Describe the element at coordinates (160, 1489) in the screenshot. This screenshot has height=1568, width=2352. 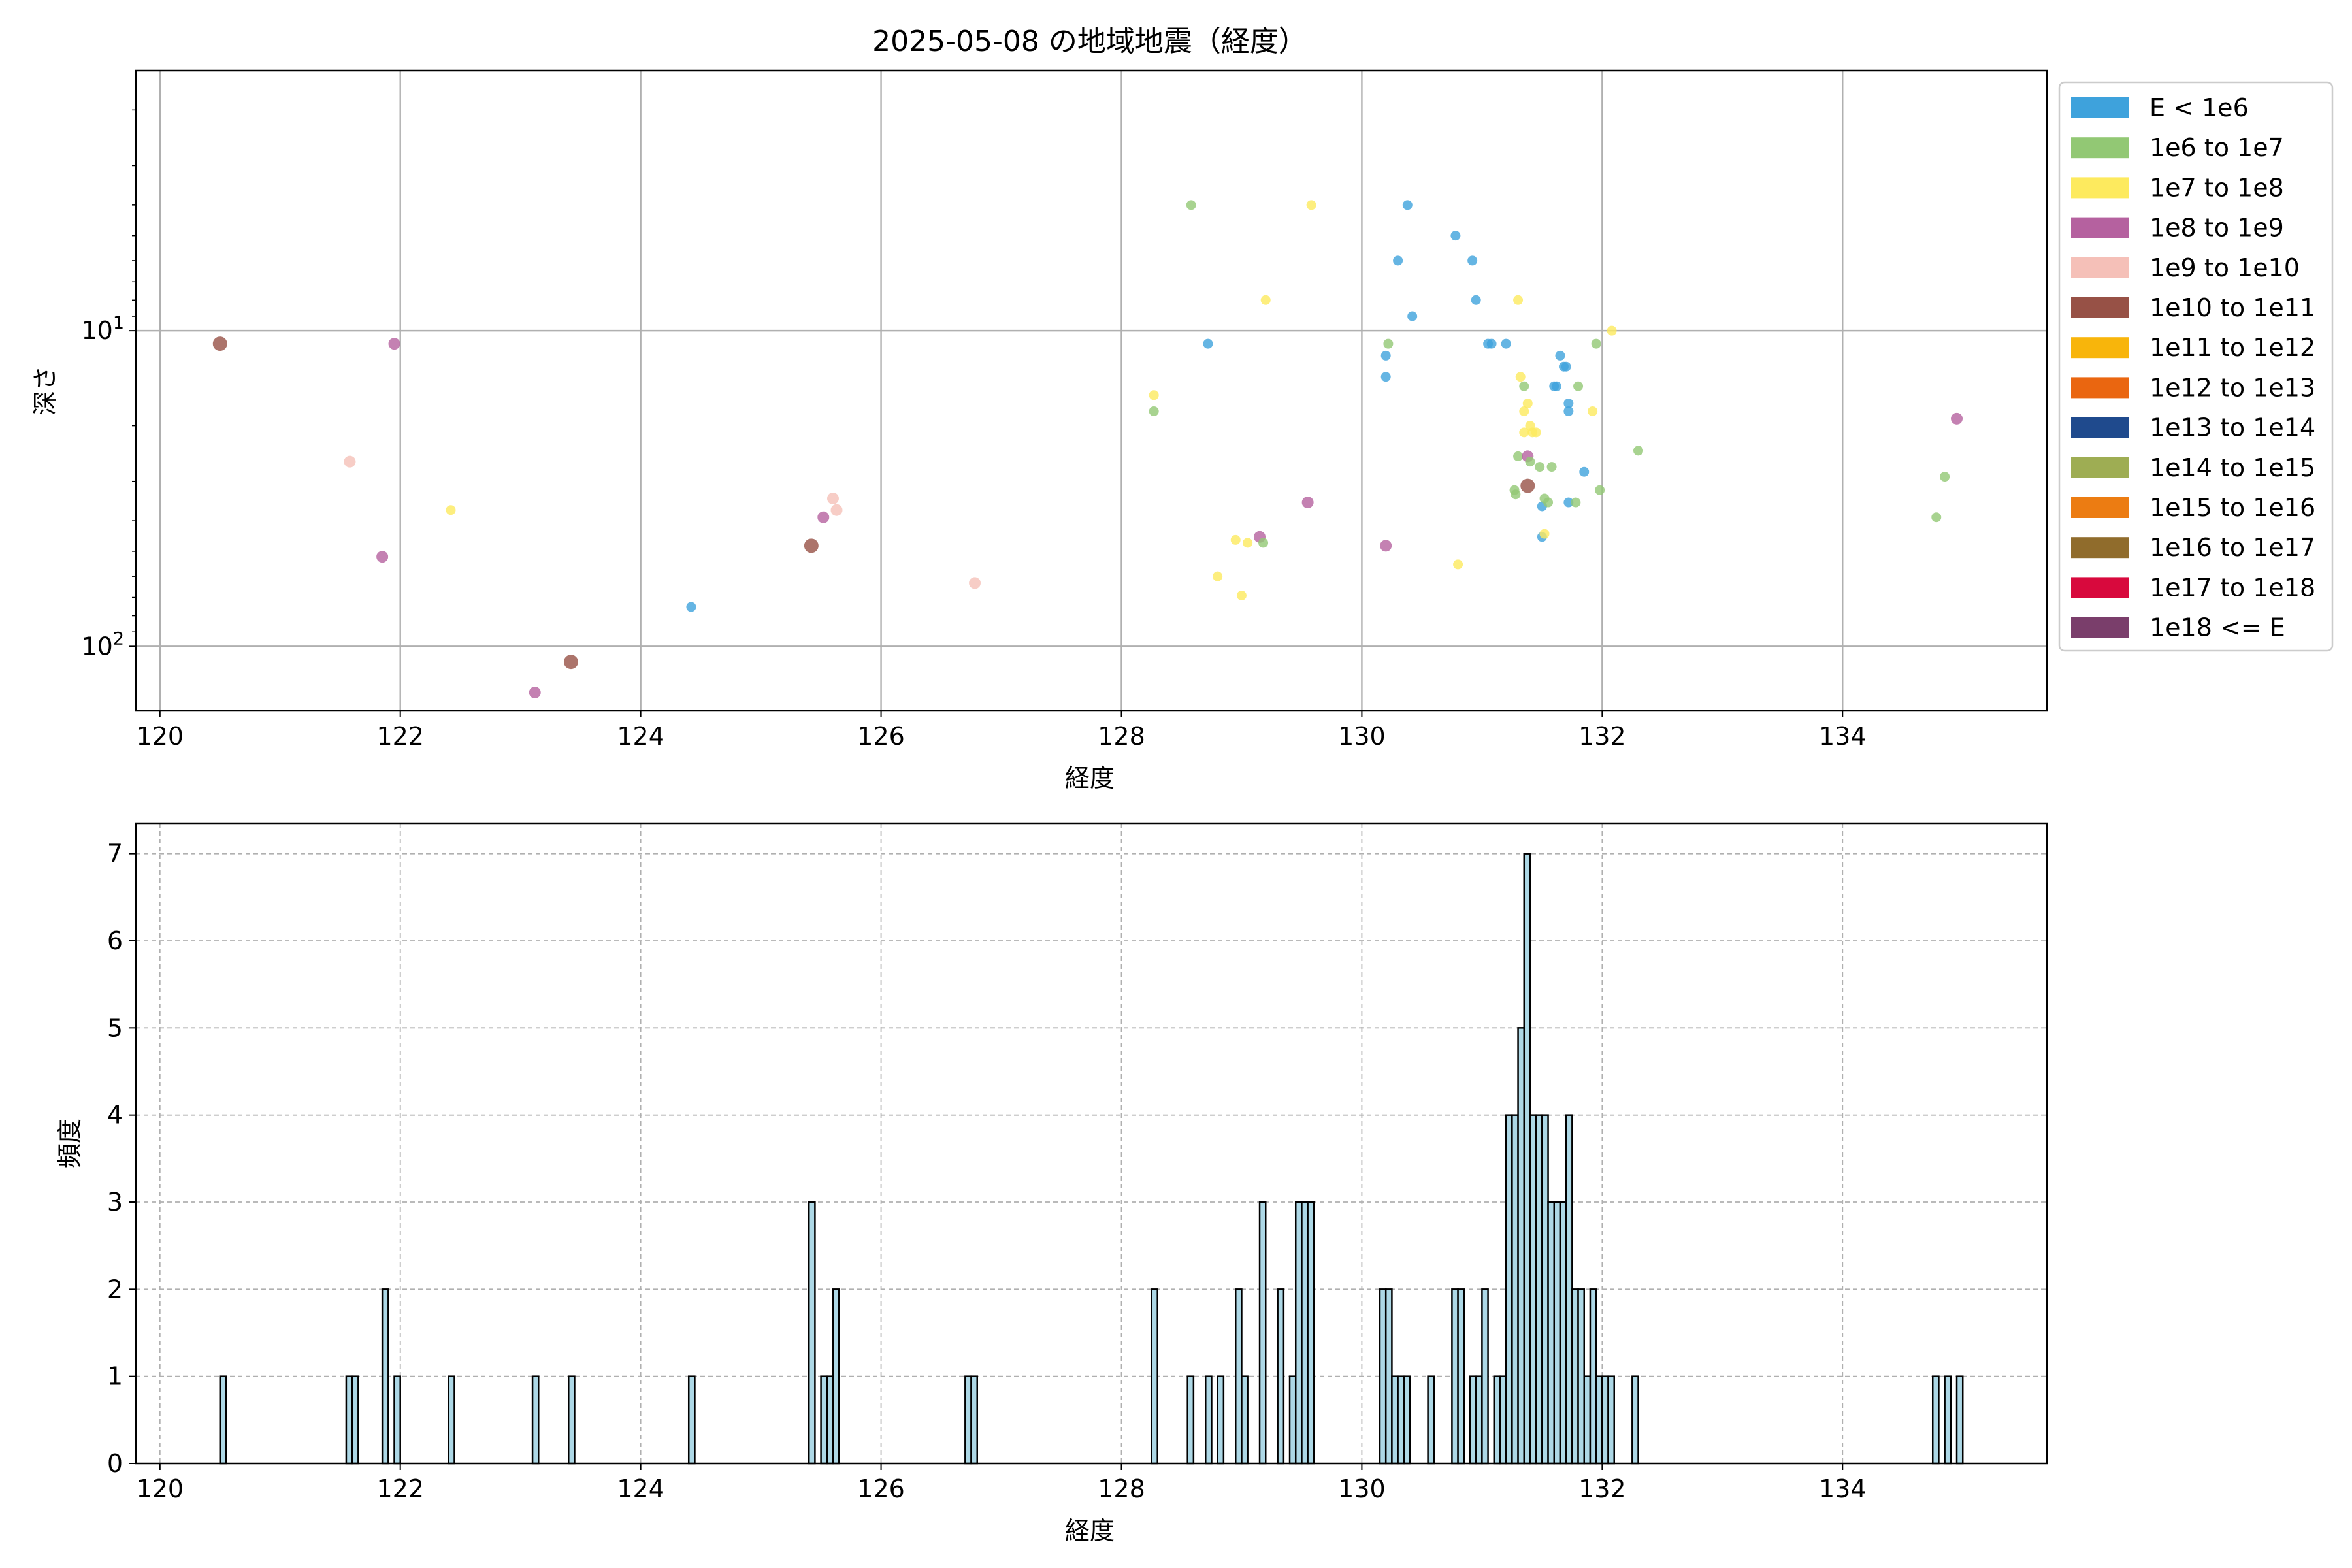
I see `histogram-x-tick-label: 120` at that location.